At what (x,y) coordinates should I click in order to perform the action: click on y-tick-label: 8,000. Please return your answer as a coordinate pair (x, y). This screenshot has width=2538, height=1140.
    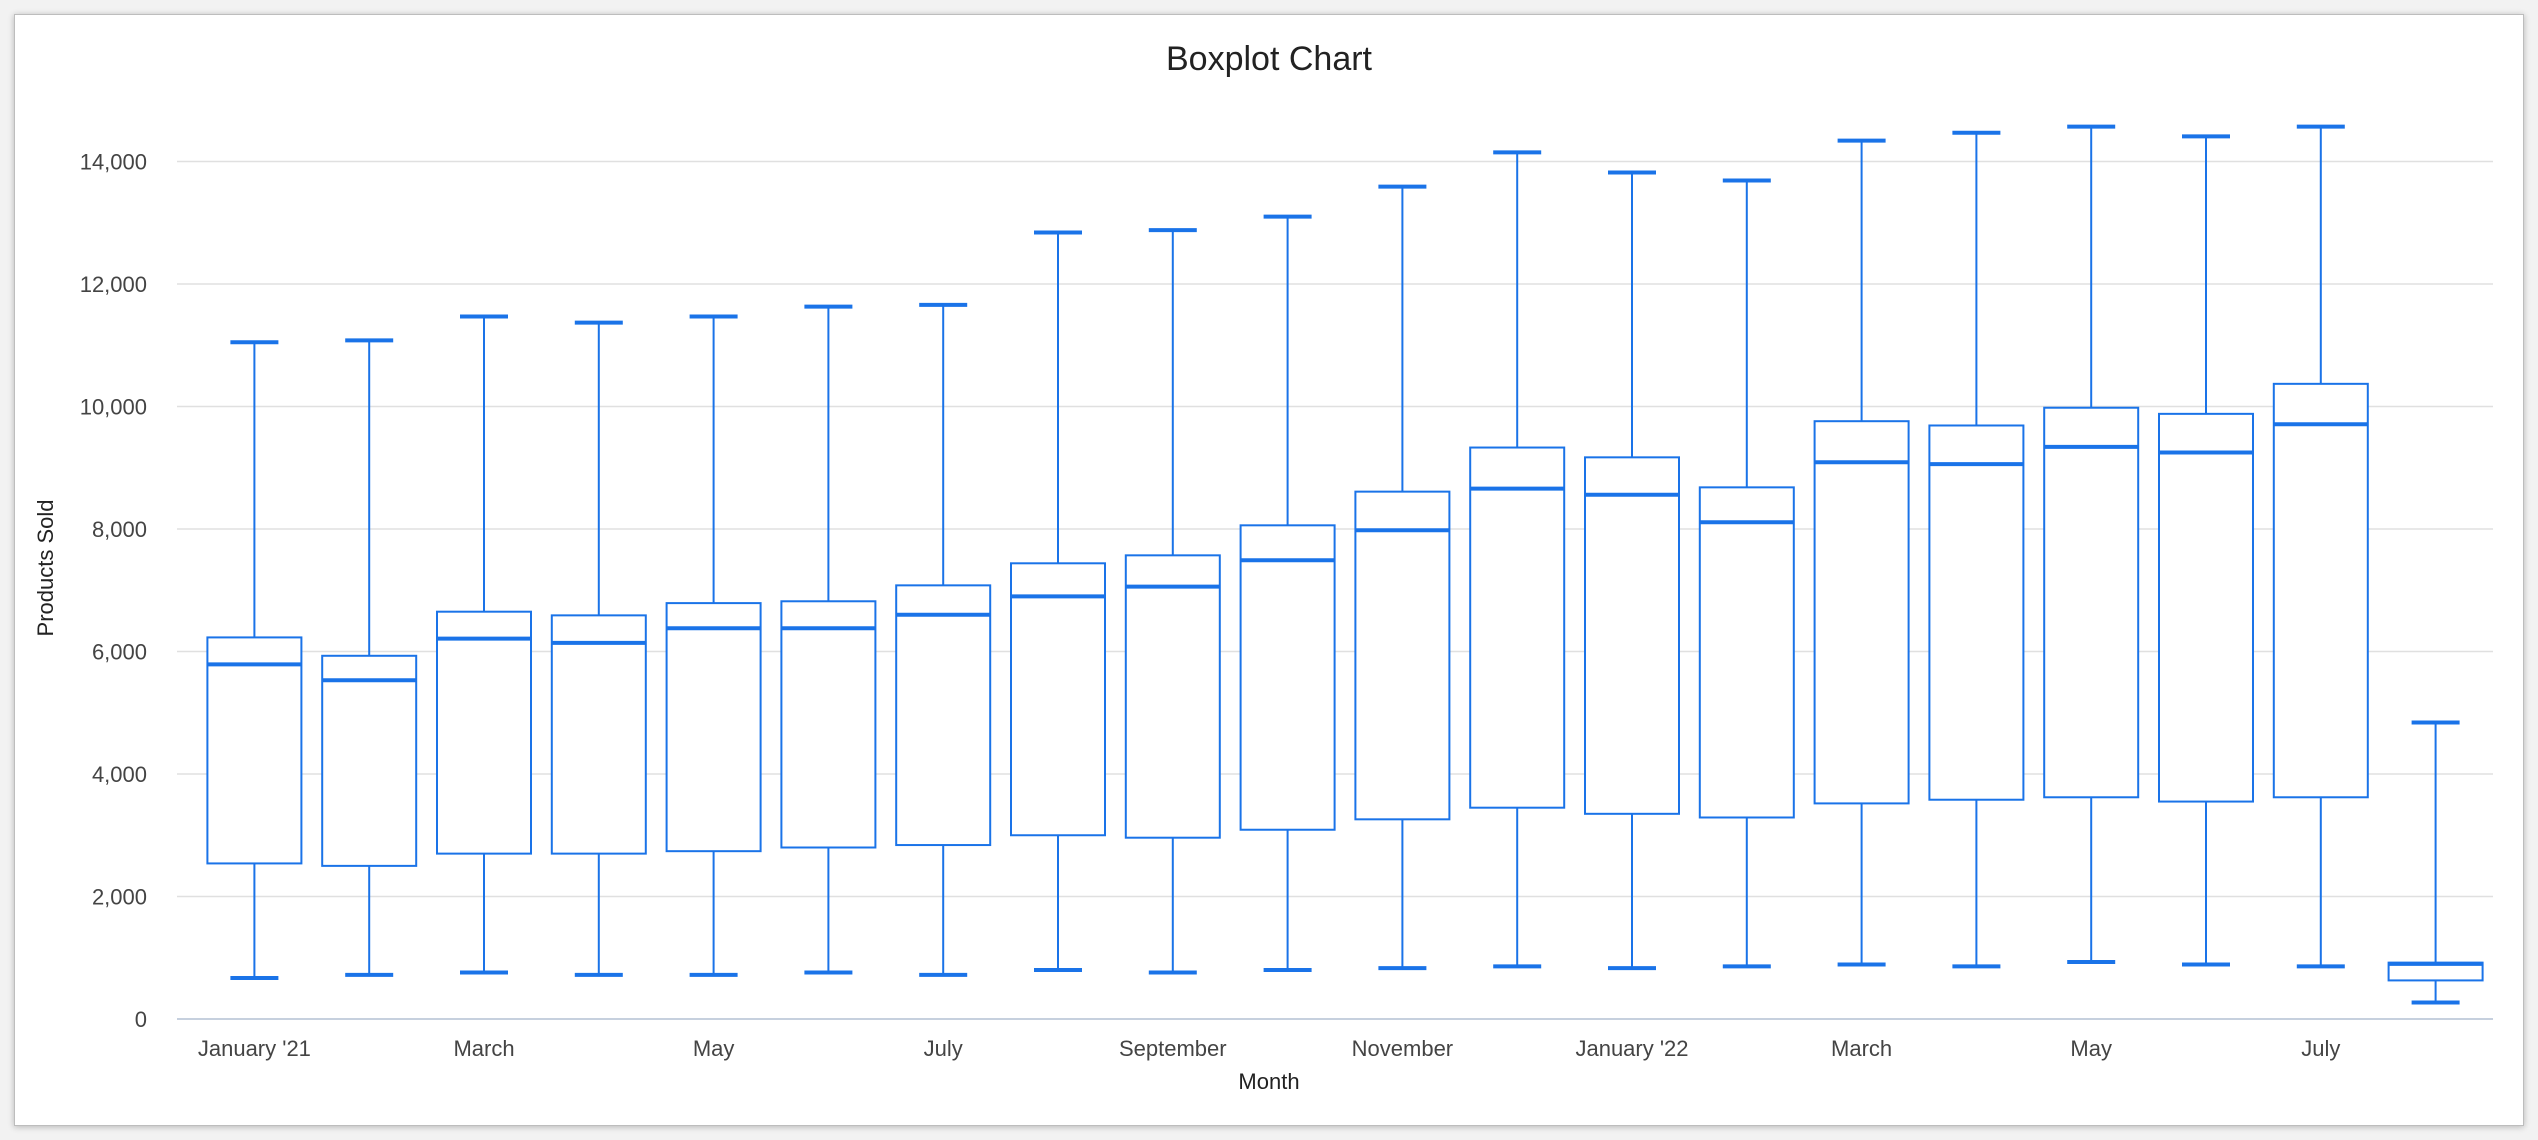
    Looking at the image, I should click on (119, 529).